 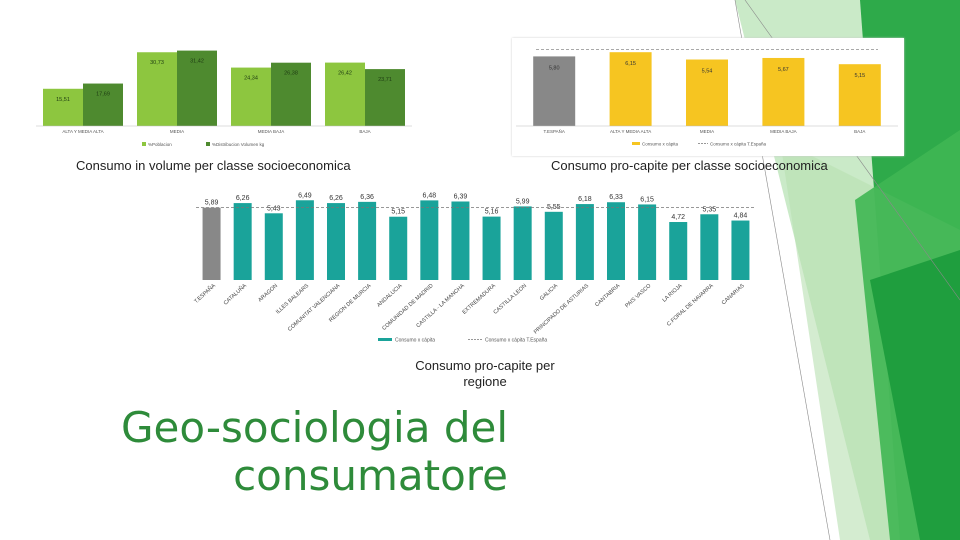 I want to click on bar-value-label: 31,42, so click(x=197, y=62).